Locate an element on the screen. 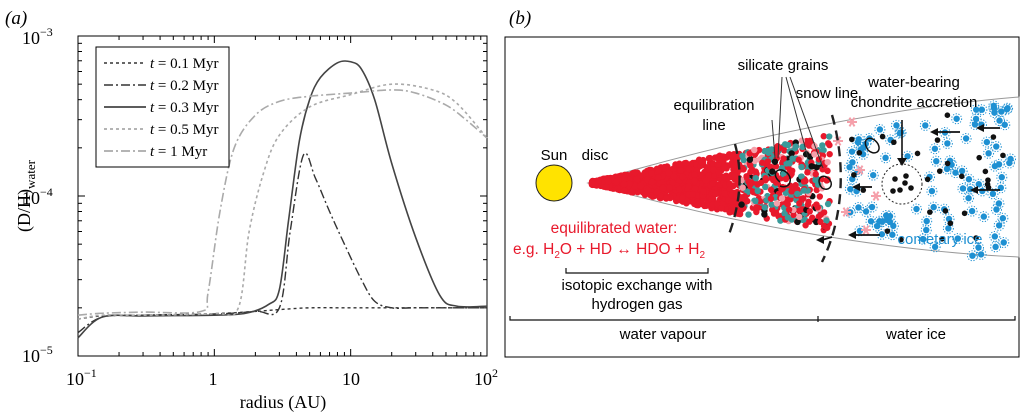 Image resolution: width=1020 pixels, height=412 pixels. xtick-label-10: 10 is located at coordinates (351, 379).